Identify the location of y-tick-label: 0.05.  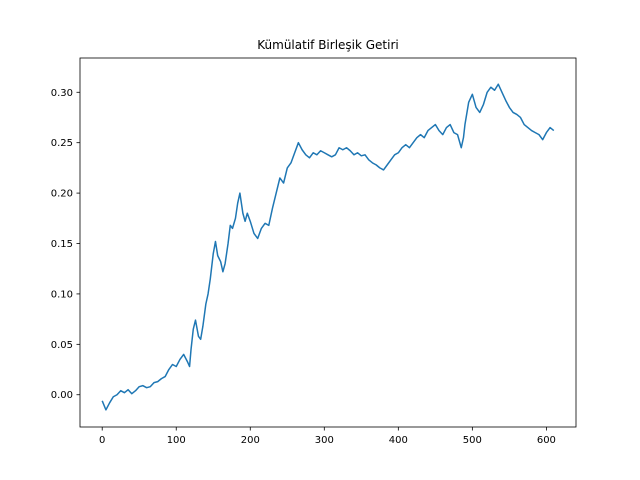
(62, 345).